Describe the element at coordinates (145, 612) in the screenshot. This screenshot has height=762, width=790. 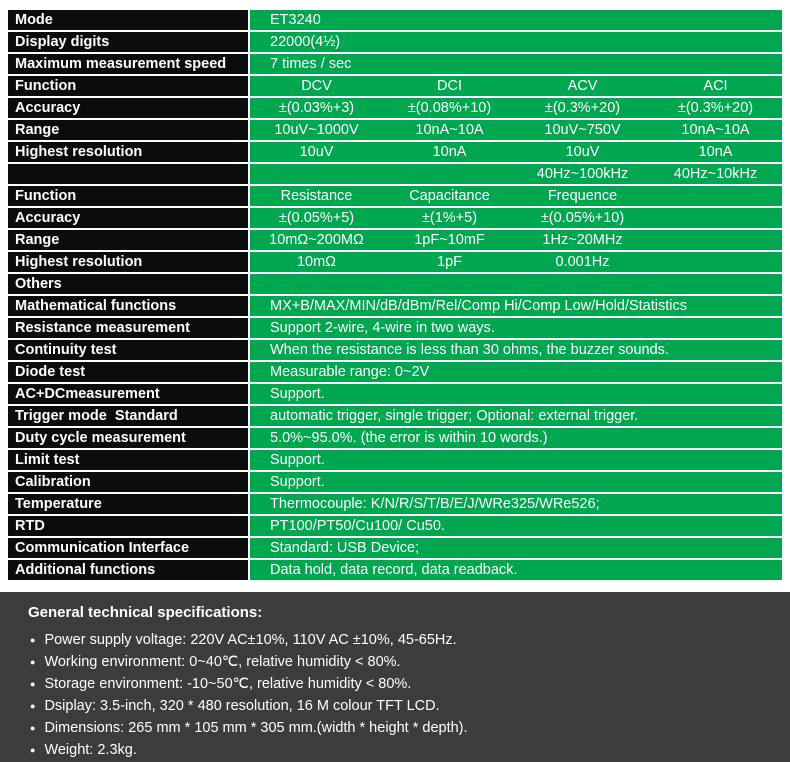
I see `general-specs-heading: General technical specifications:` at that location.